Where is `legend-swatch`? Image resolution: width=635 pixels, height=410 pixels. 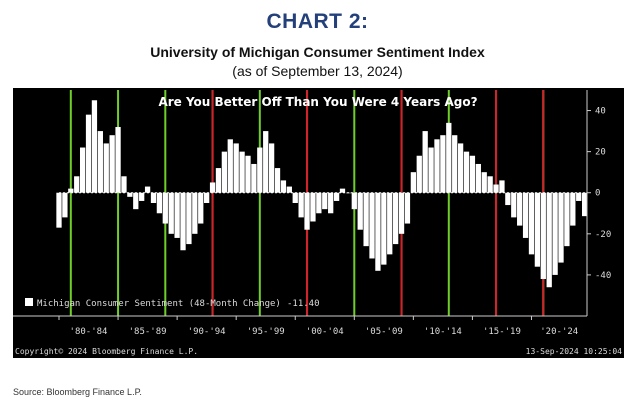 legend-swatch is located at coordinates (29, 302).